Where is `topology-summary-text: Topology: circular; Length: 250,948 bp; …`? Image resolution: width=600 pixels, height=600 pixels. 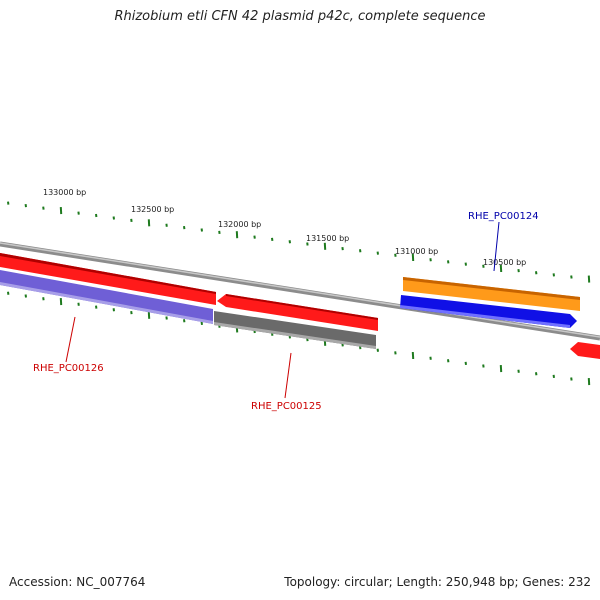
topology-summary-text: Topology: circular; Length: 250,948 bp; … is located at coordinates (437, 582).